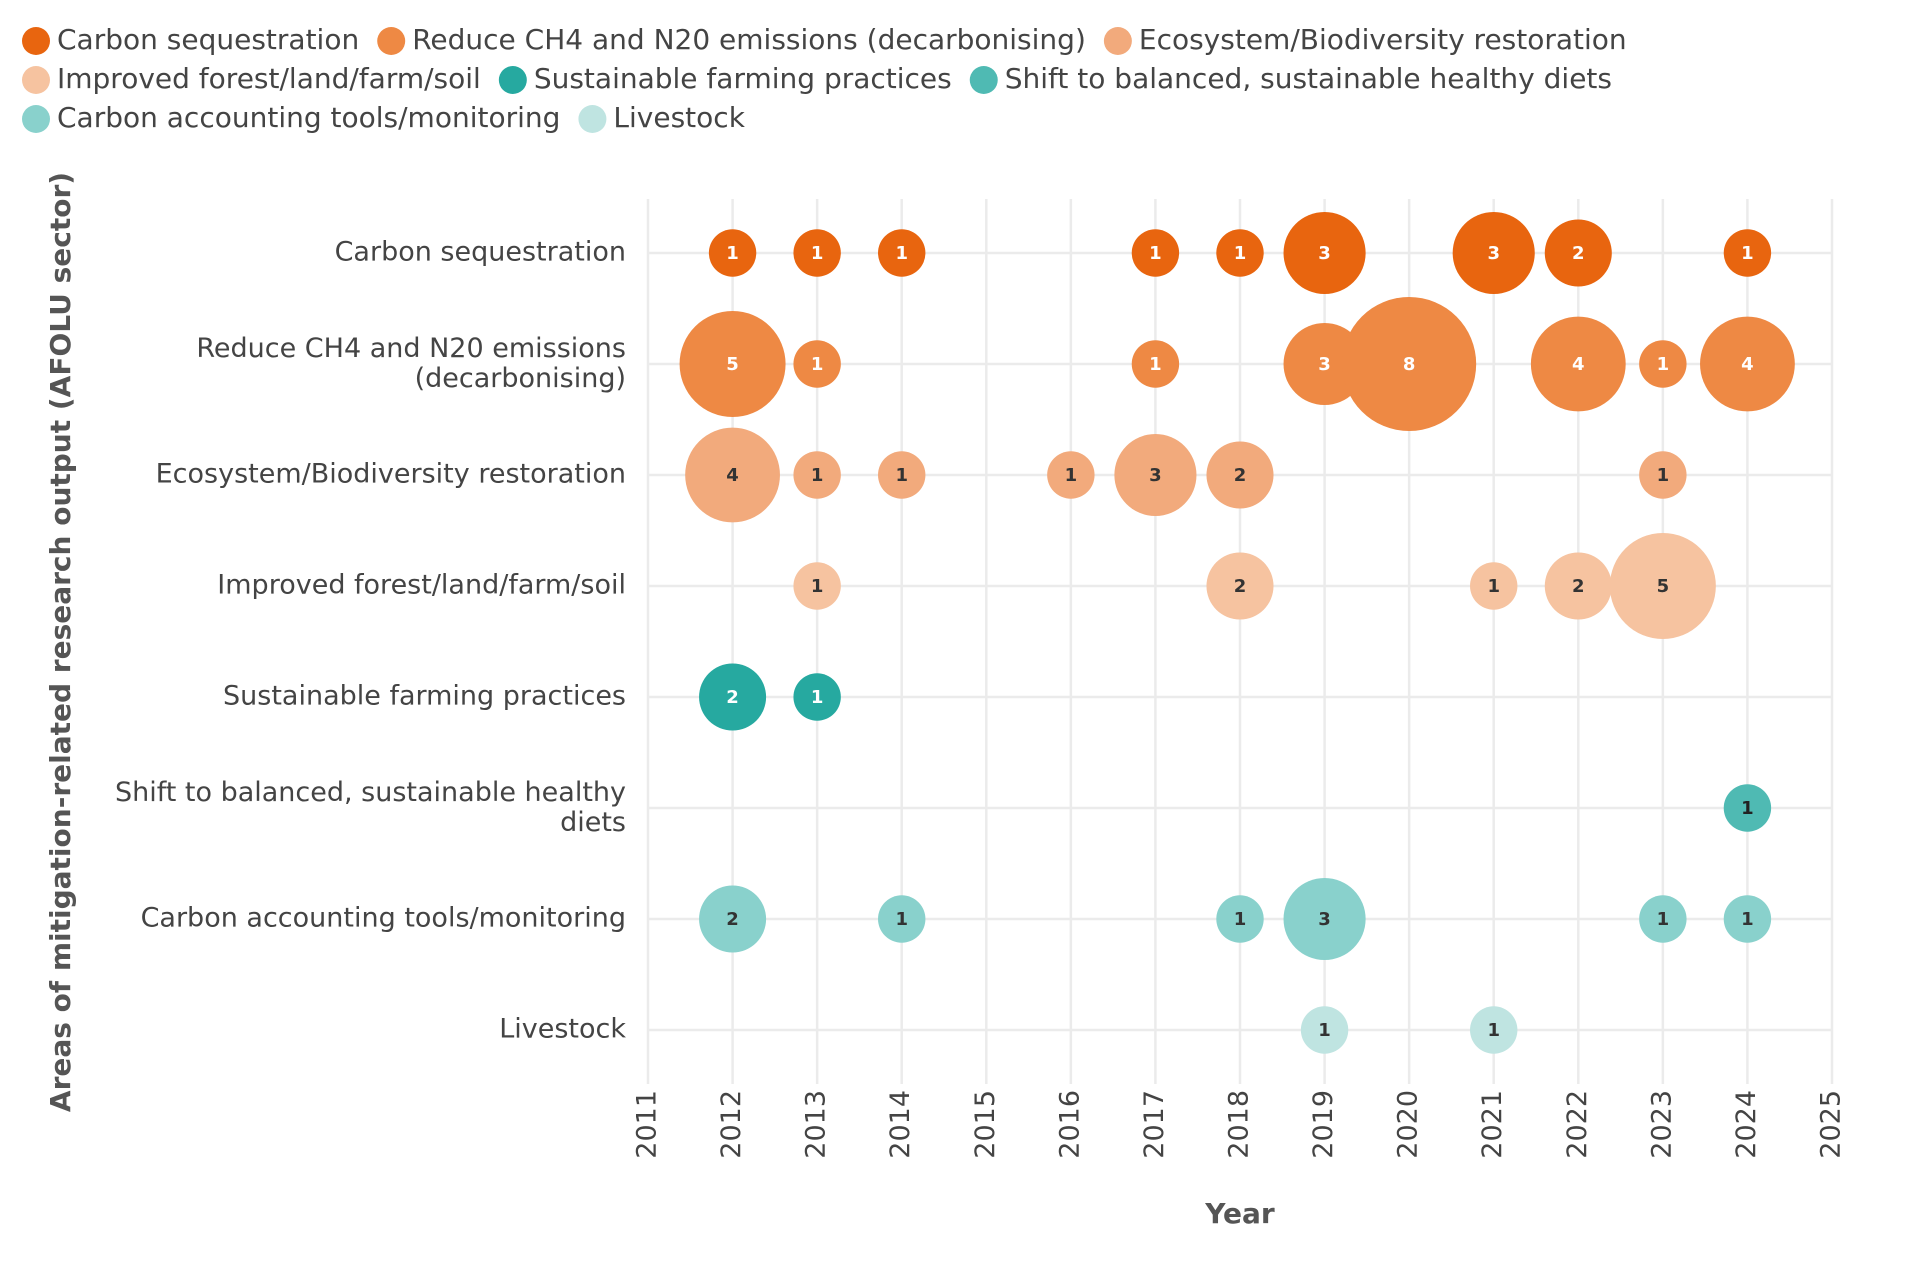 This screenshot has width=1932, height=1262. I want to click on legend-item: Carbon sequestration, so click(190, 39).